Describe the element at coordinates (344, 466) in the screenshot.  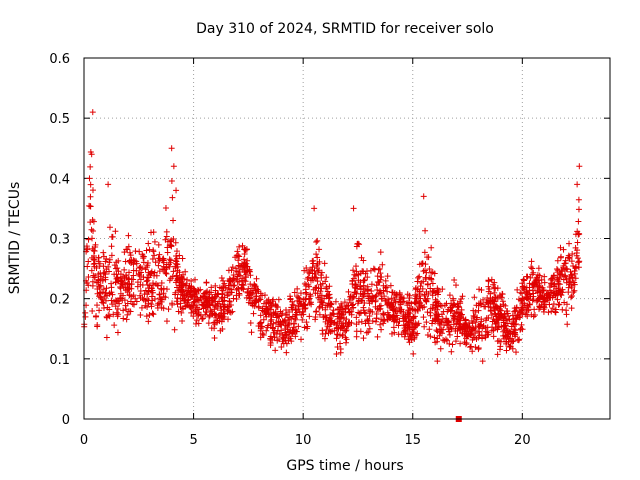
I see `x-axis-label: GPS time / hours` at that location.